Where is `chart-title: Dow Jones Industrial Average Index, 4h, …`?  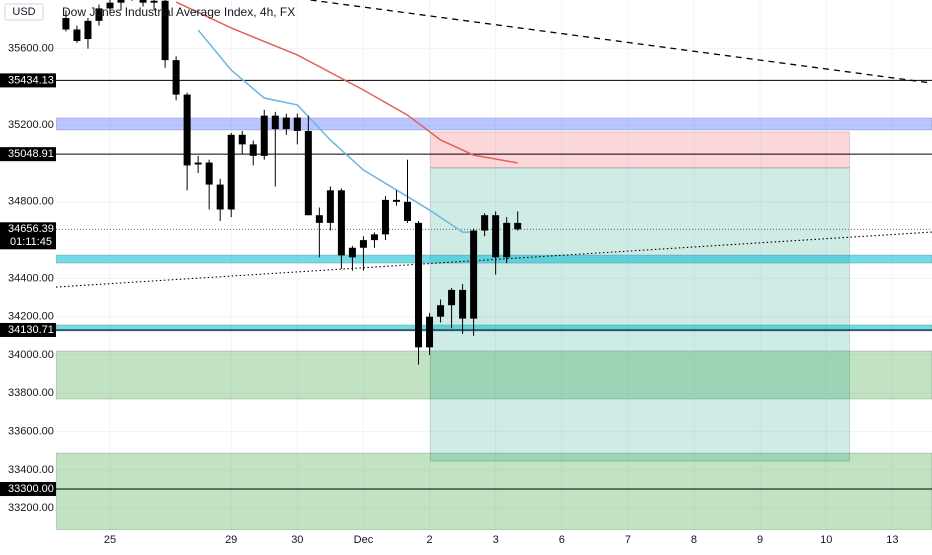
chart-title: Dow Jones Industrial Average Index, 4h, … is located at coordinates (178, 12).